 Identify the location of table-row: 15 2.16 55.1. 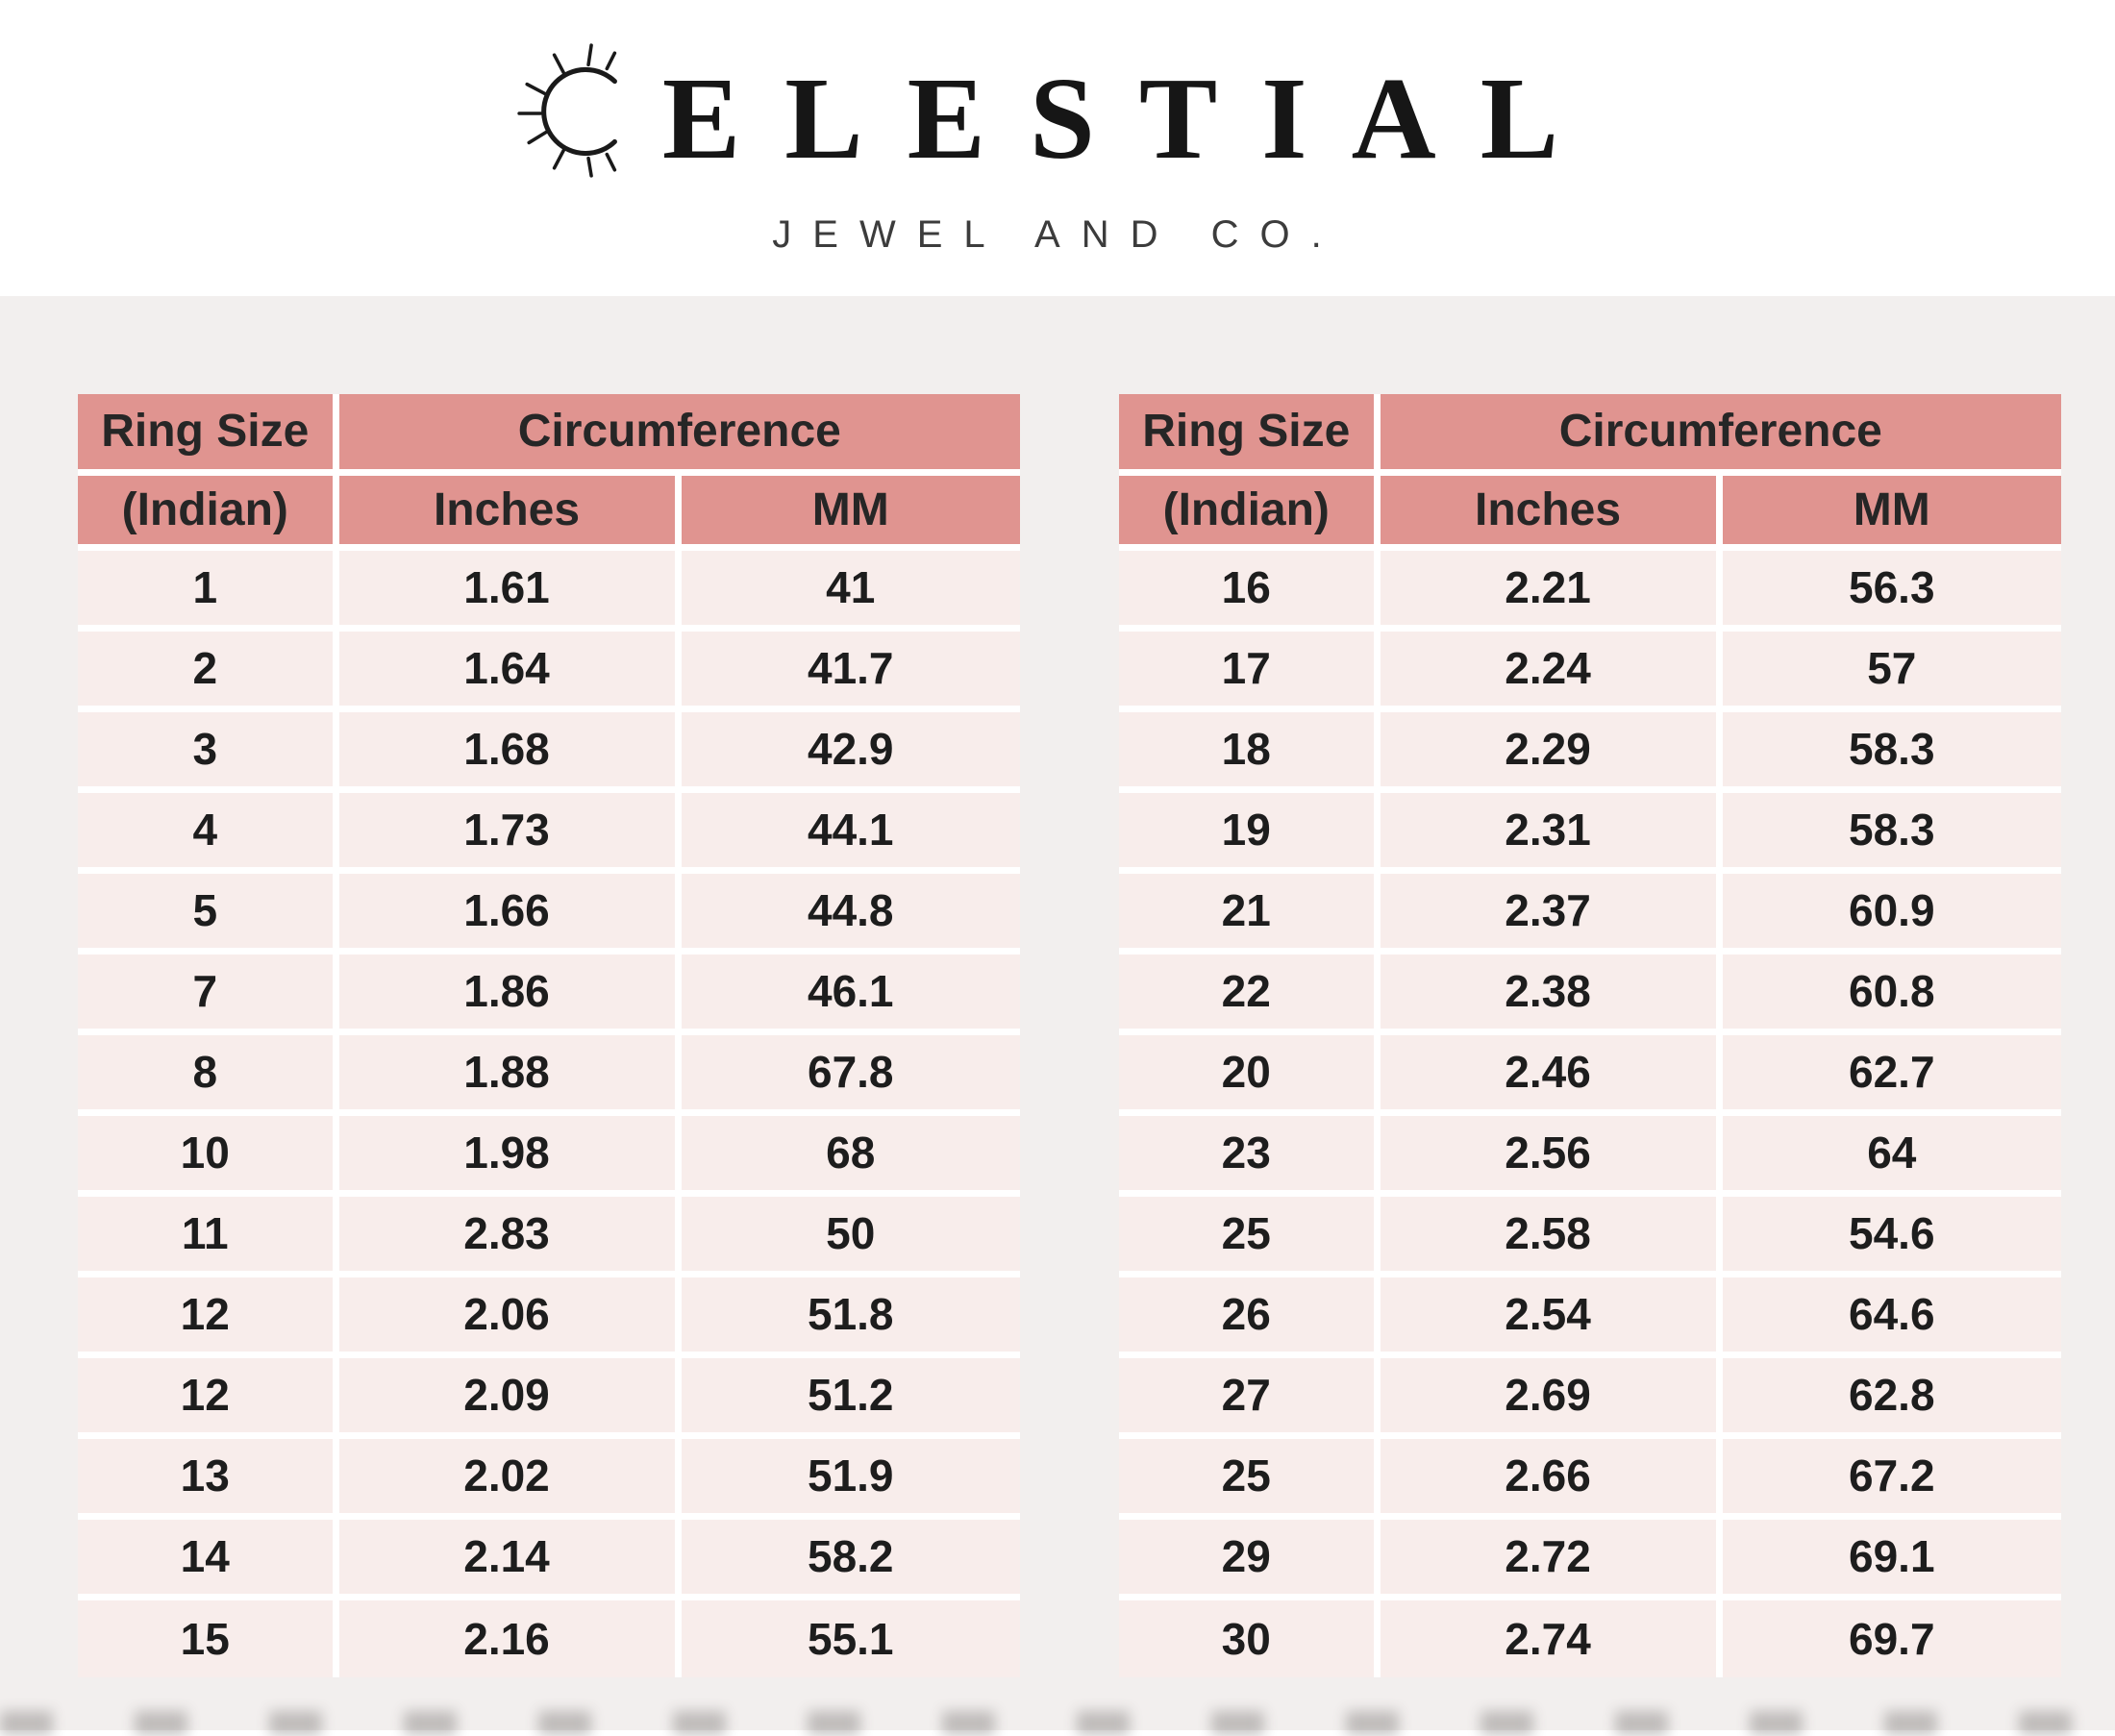
(549, 1637).